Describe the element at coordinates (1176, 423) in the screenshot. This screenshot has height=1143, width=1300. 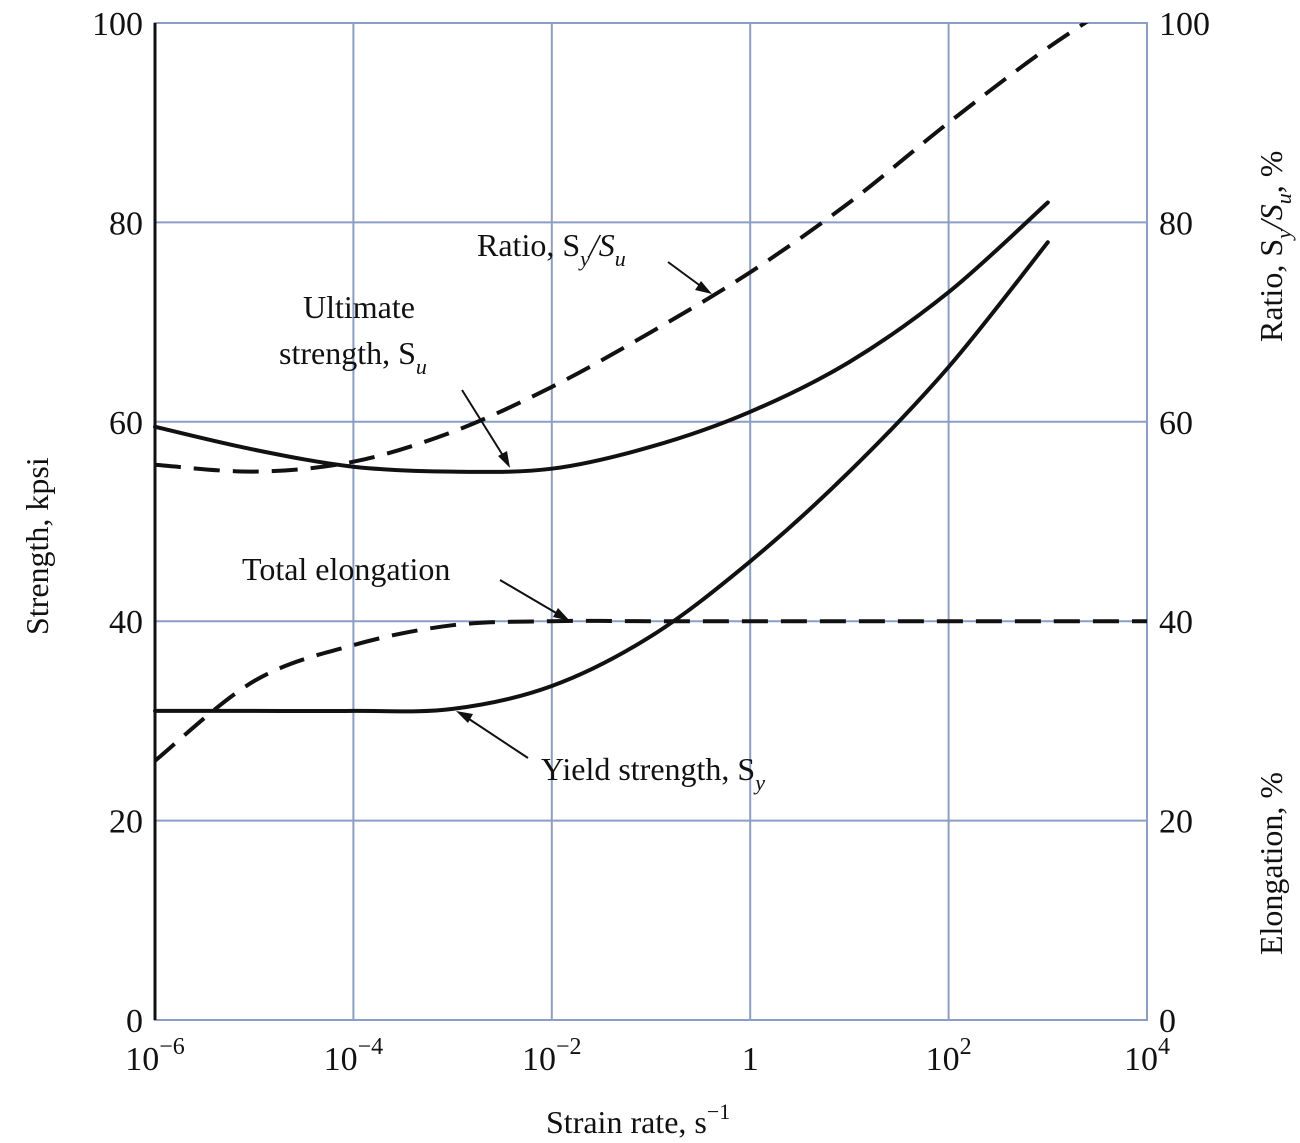
I see `y-tick-label-right: 60` at that location.